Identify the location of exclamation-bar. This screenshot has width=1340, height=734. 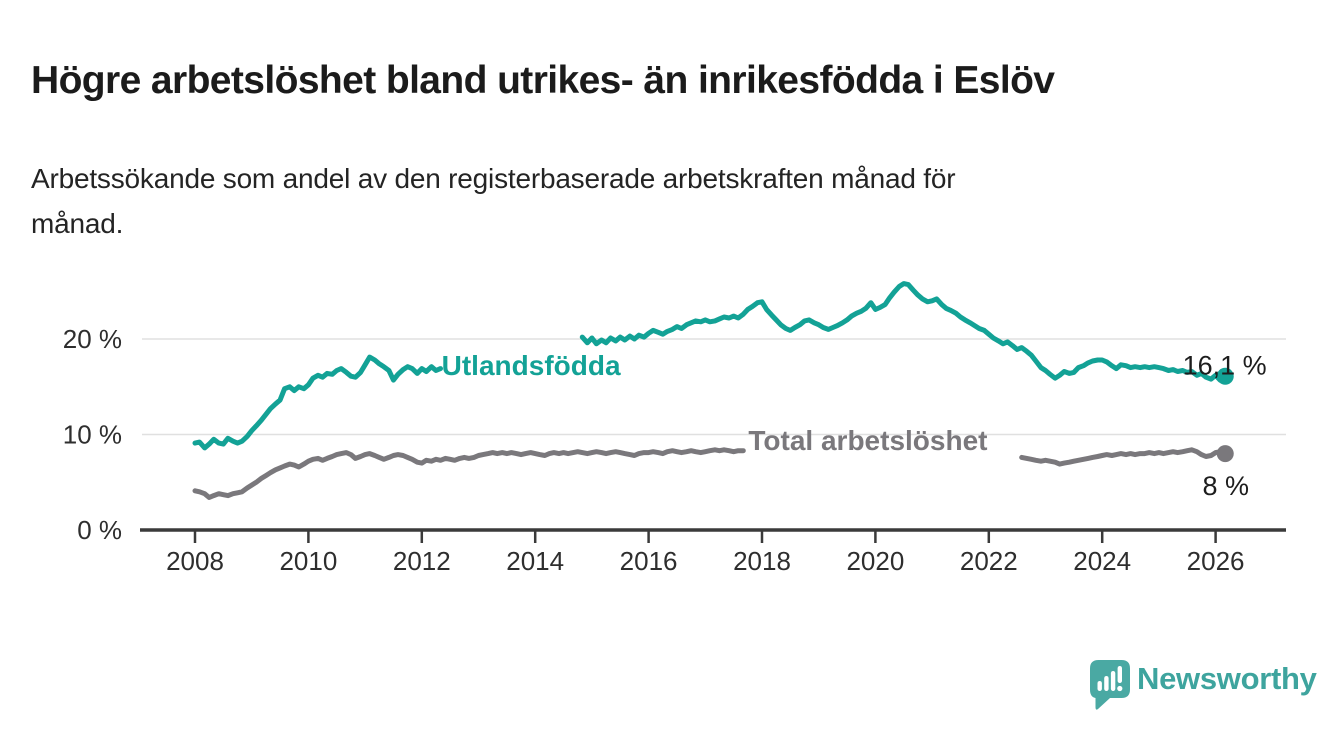
(1119, 674).